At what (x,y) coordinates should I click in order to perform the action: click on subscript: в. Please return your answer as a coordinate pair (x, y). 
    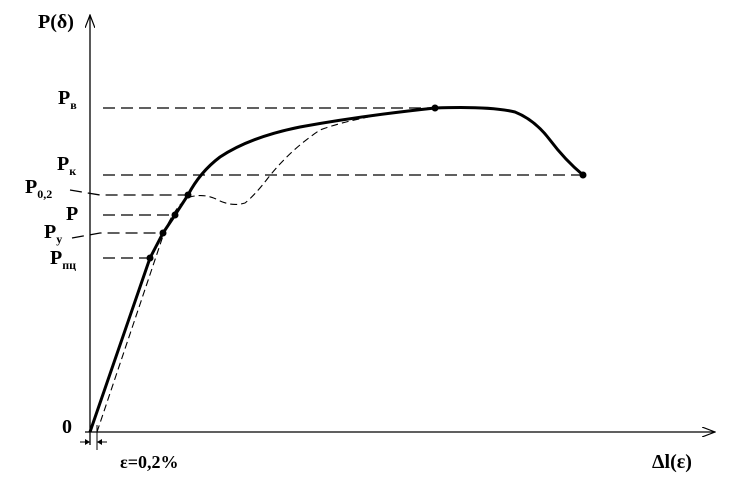
    Looking at the image, I should click on (73, 105).